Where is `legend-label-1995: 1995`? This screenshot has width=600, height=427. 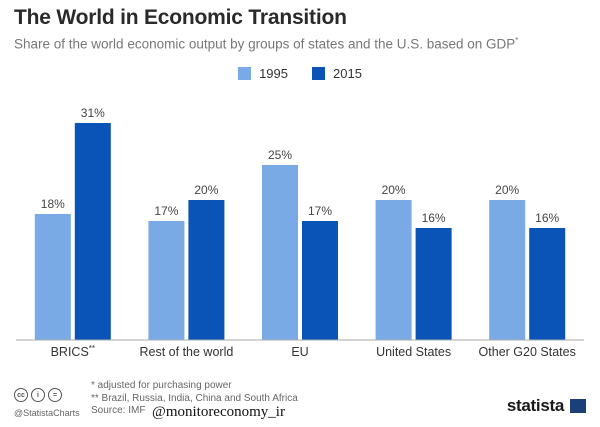 legend-label-1995: 1995 is located at coordinates (273, 73).